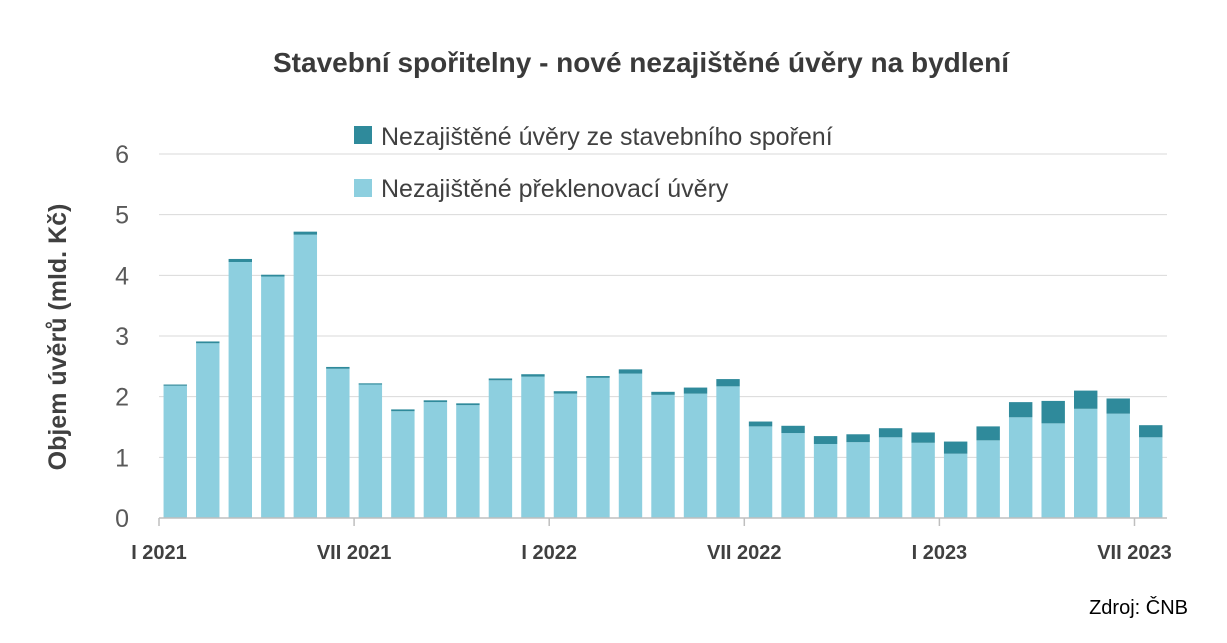 The width and height of the screenshot is (1227, 643). What do you see at coordinates (363, 188) in the screenshot?
I see `legend-swatch-preklenovaci` at bounding box center [363, 188].